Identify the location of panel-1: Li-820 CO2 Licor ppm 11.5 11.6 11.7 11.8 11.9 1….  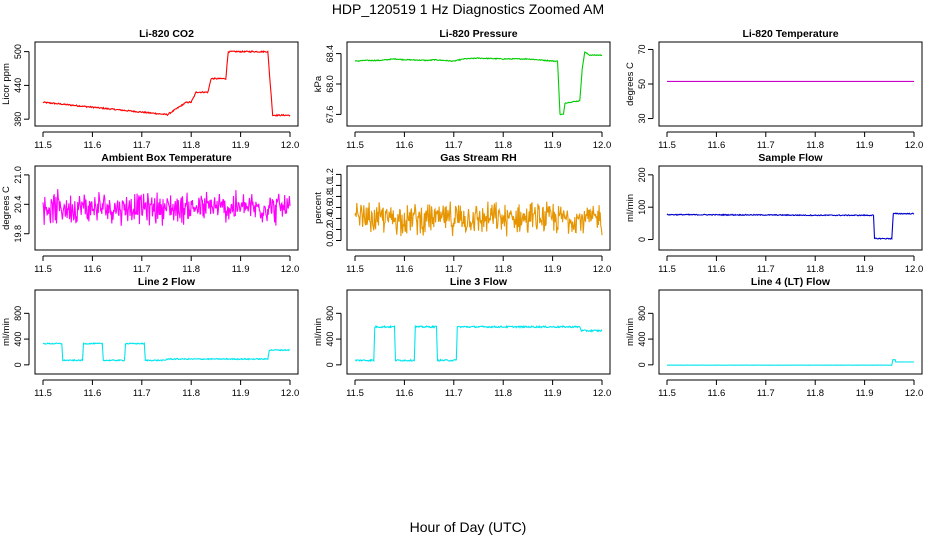
(150, 89).